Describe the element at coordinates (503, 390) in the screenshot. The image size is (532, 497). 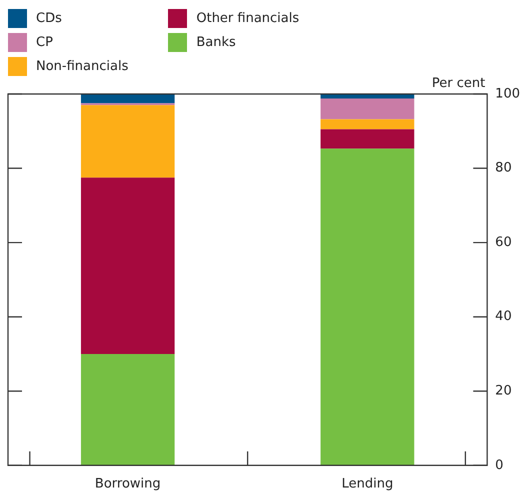
I see `y-tick-label: 20` at that location.